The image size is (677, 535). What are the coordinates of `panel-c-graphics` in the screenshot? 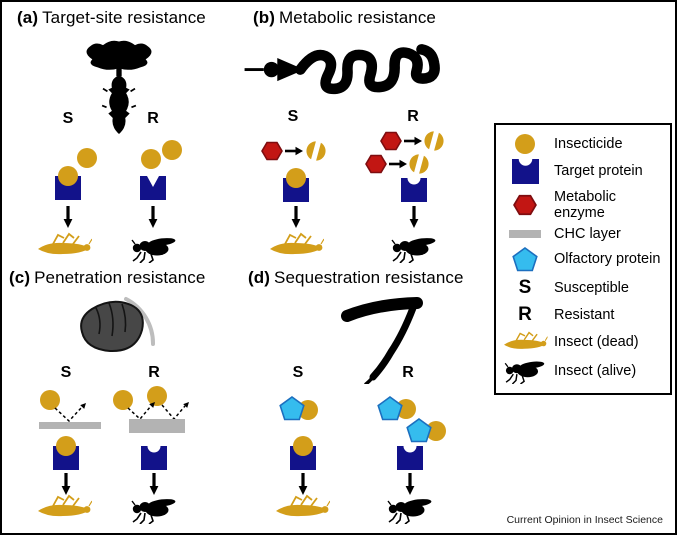 It's located at (113, 410).